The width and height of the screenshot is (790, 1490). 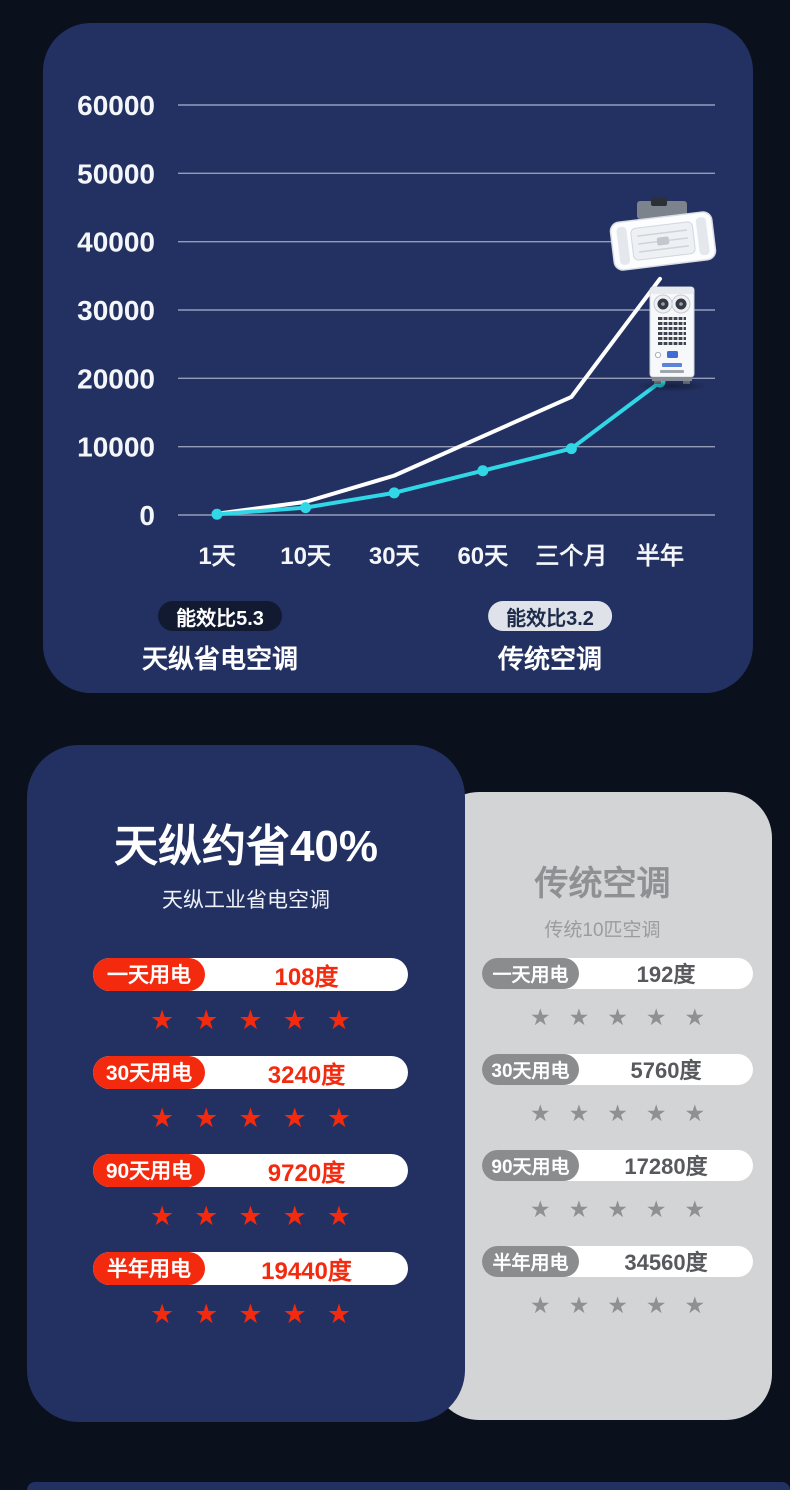 I want to click on usage-value: 34560度, so click(x=666, y=1263).